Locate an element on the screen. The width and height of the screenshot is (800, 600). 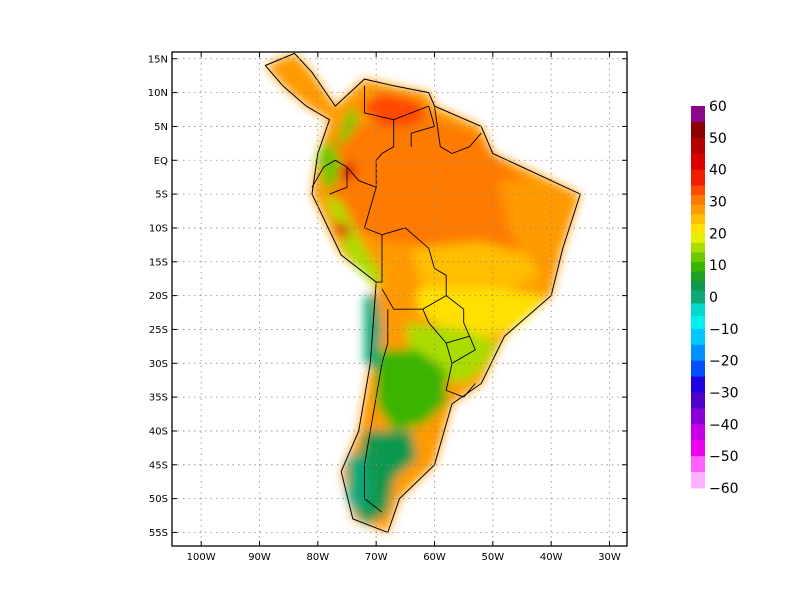
y-tick-label: EQ is located at coordinates (161, 161).